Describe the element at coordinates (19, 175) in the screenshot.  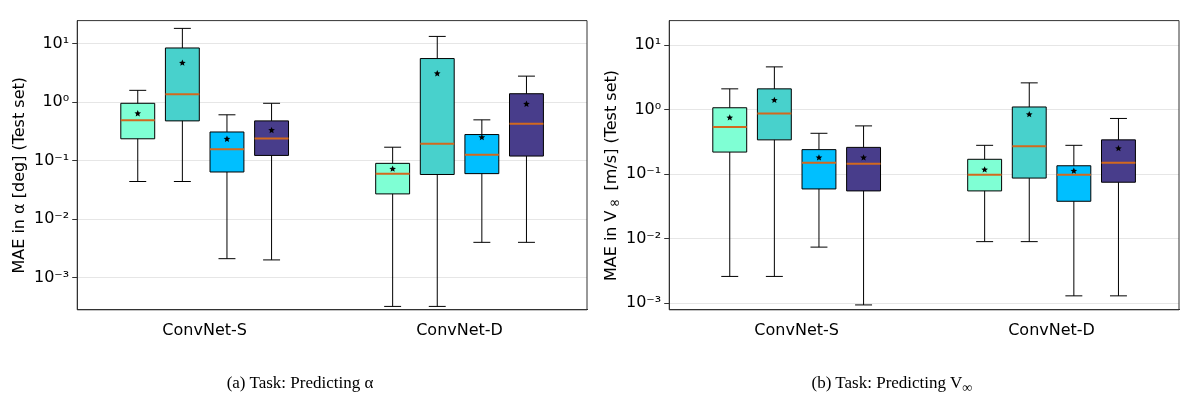
I see `y-axis-title: MAE in α [deg] (Test set)` at that location.